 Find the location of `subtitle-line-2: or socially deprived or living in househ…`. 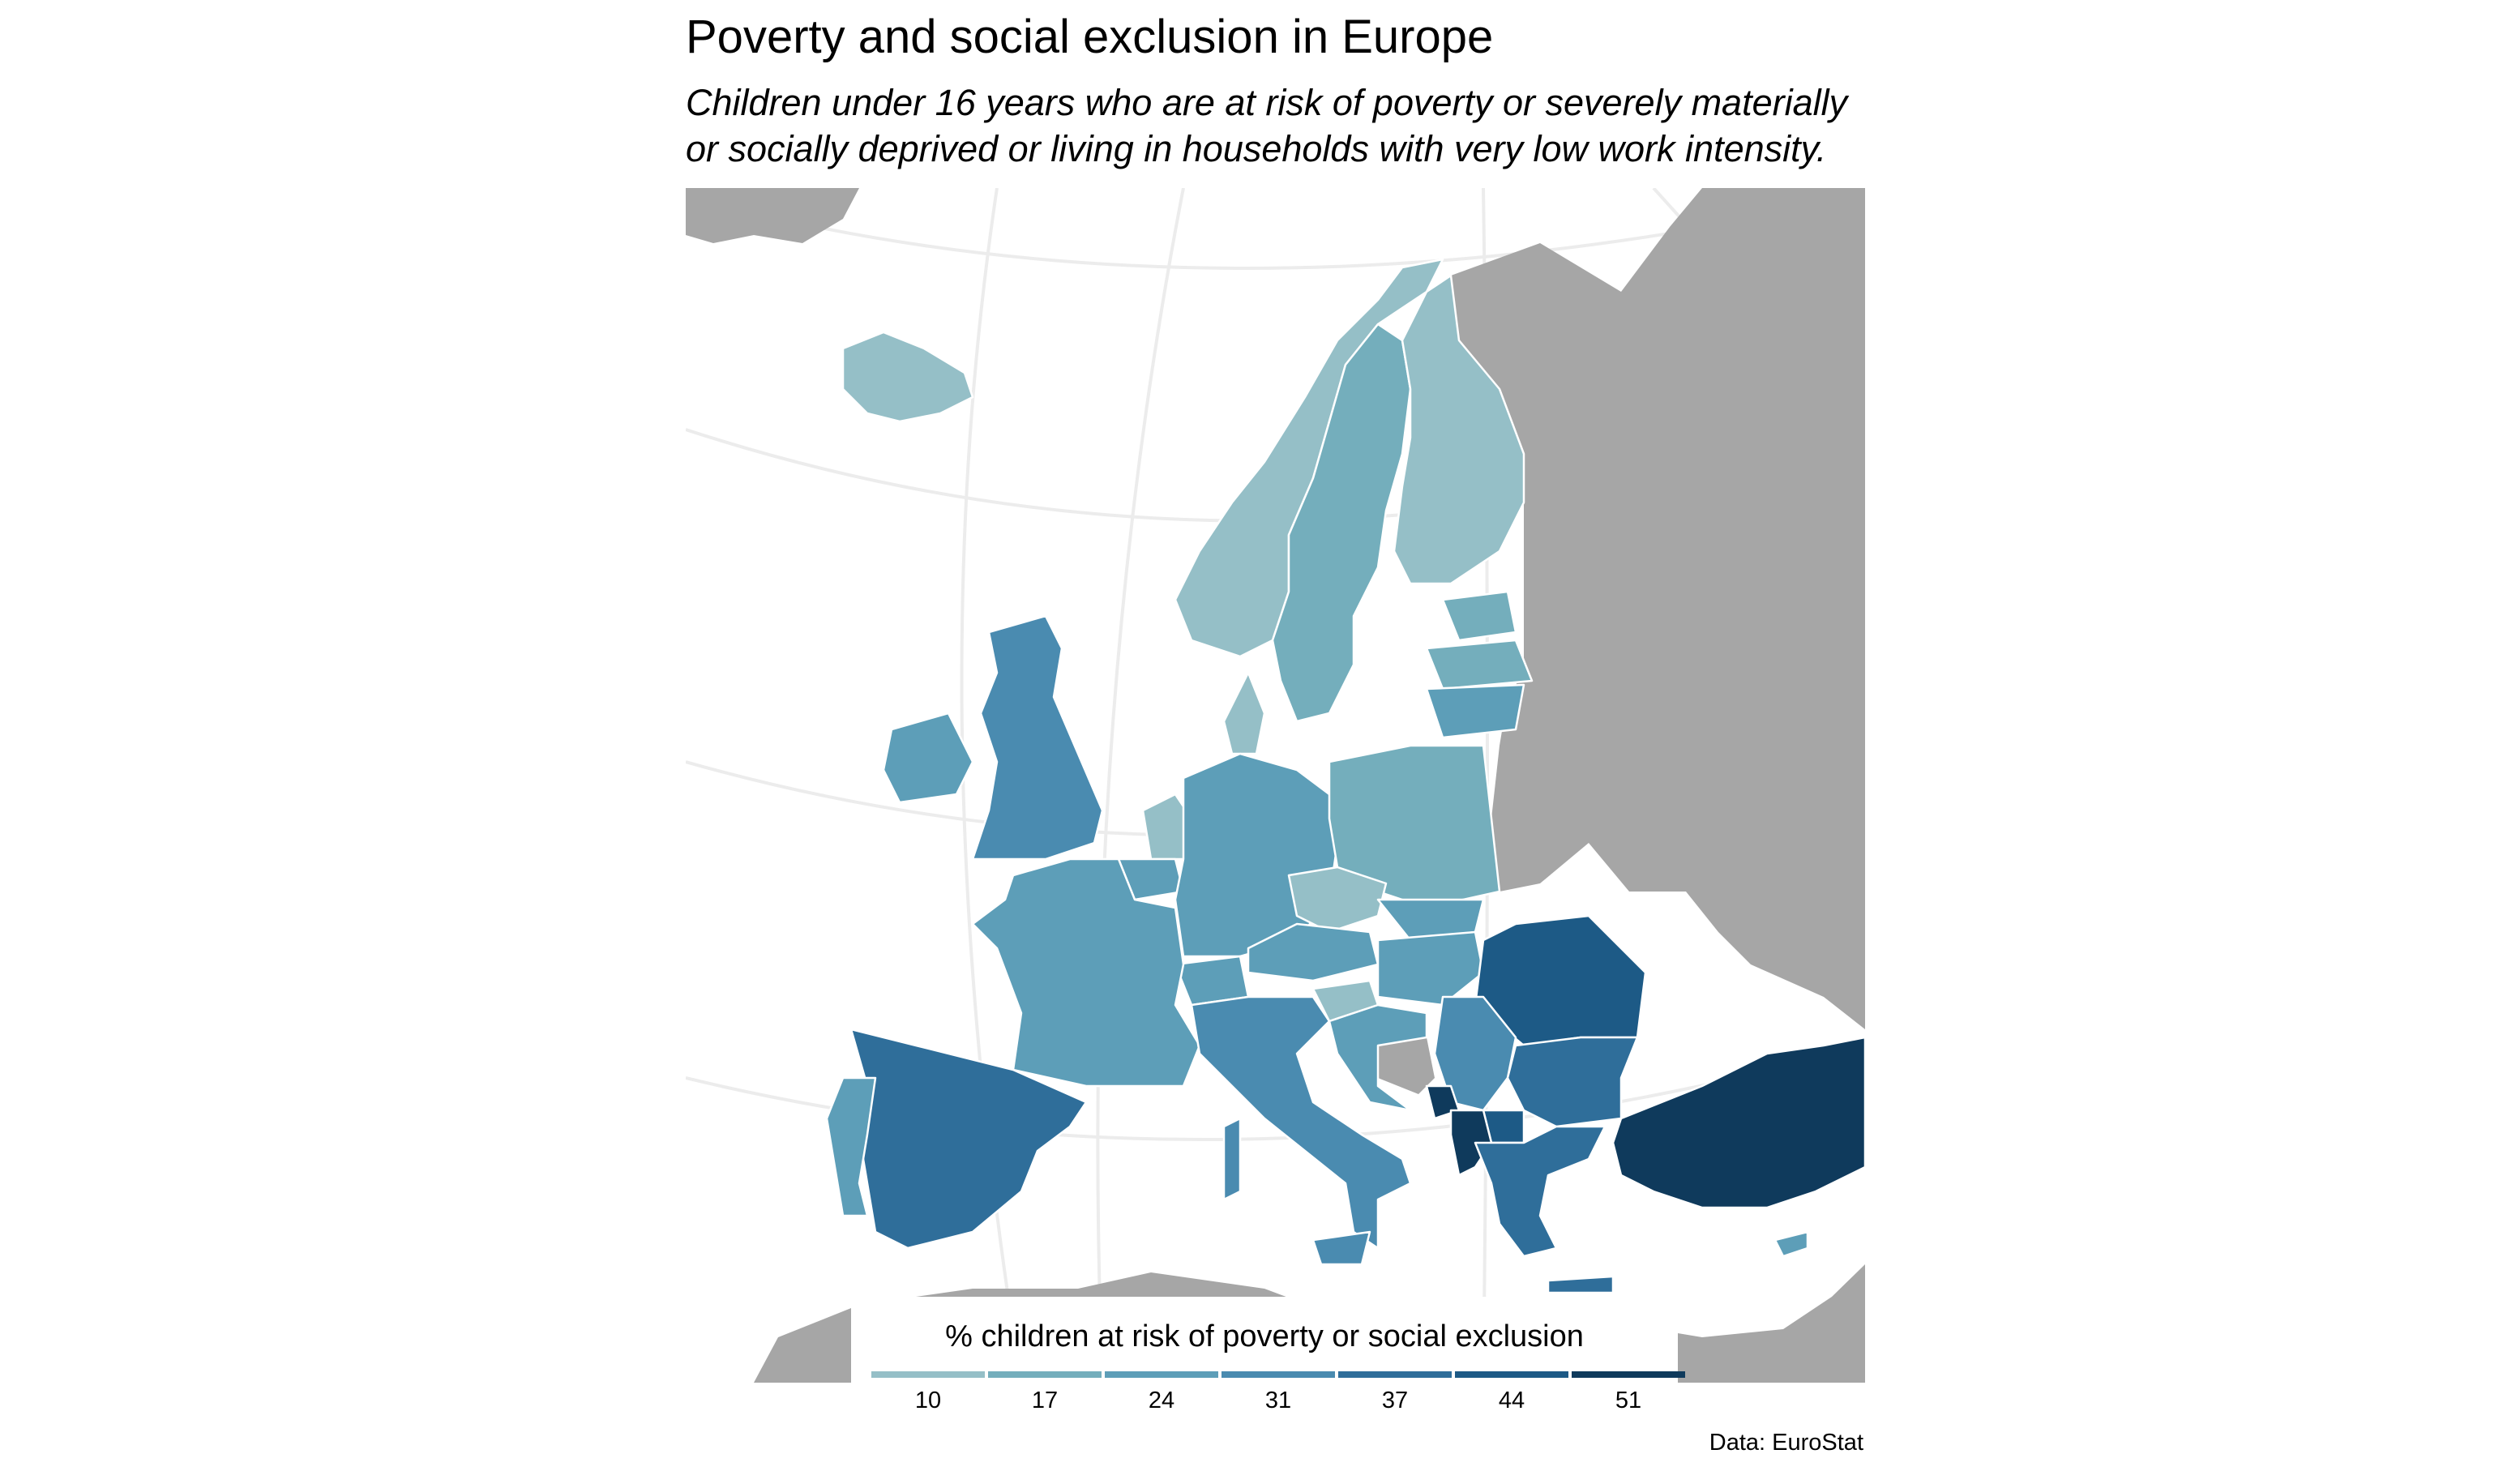

subtitle-line-2: or socially deprived or living in househ… is located at coordinates (1256, 148).